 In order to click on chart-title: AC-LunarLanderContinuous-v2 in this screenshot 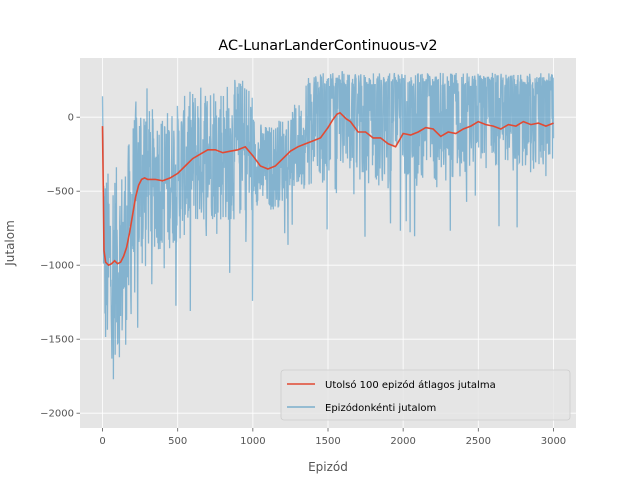, I will do `click(327, 46)`.